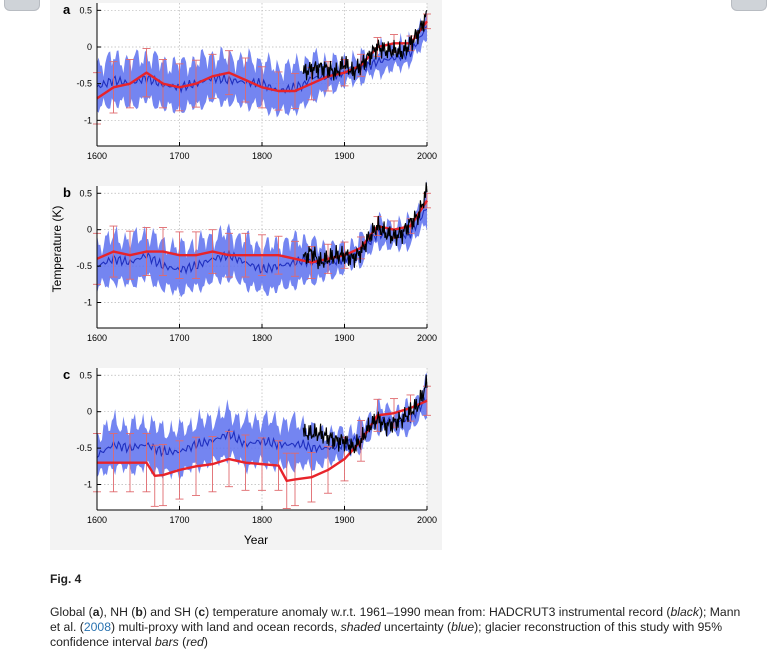  What do you see at coordinates (96, 612) in the screenshot?
I see `caption-fragment: a` at bounding box center [96, 612].